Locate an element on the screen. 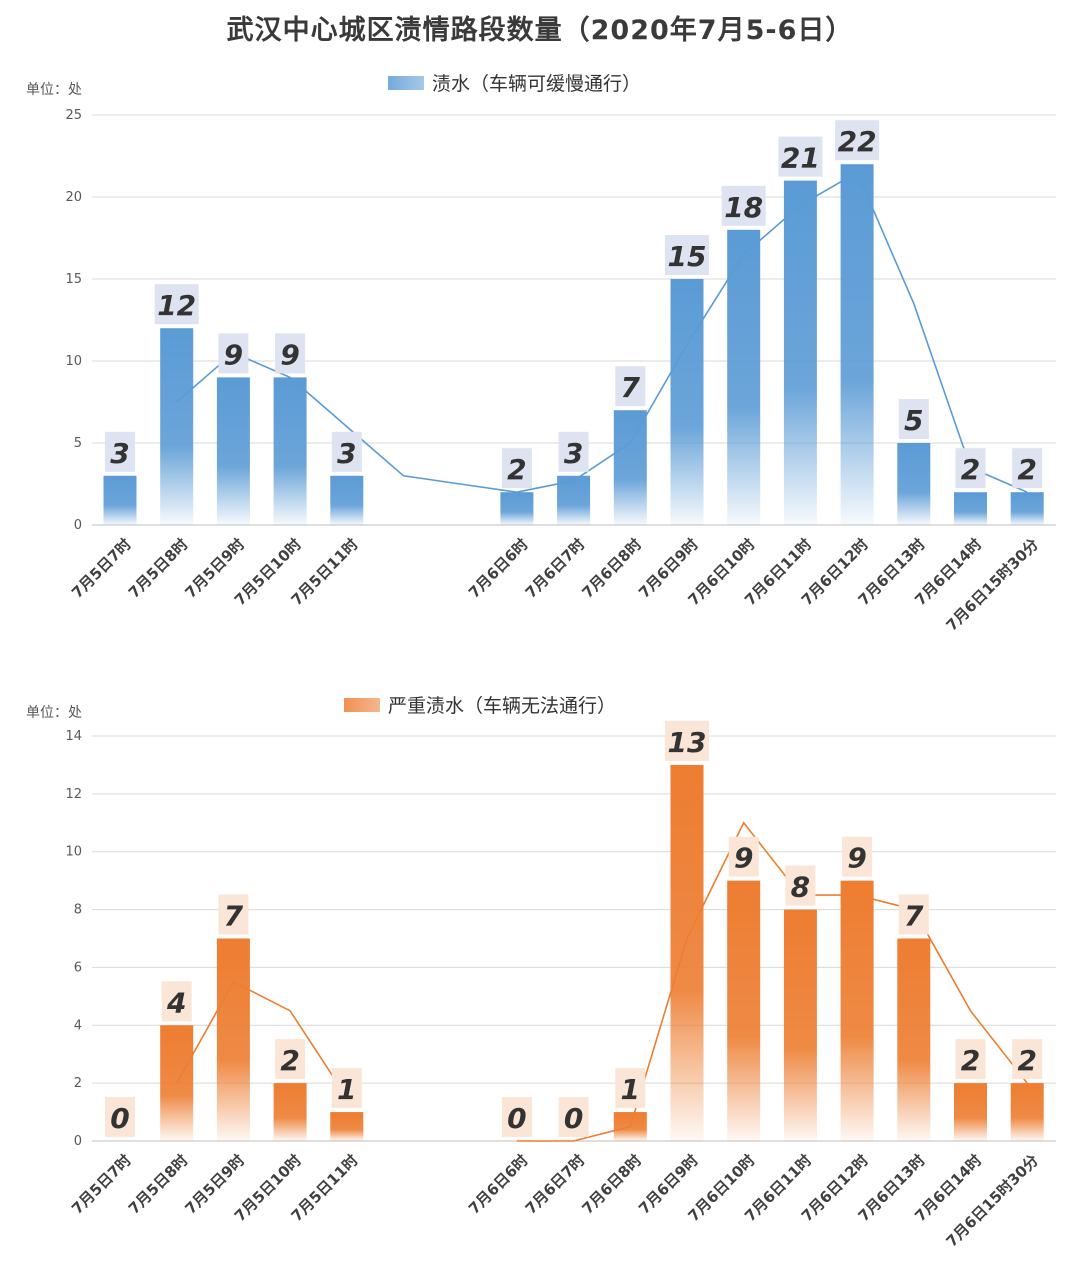 The width and height of the screenshot is (1080, 1285). data-label: 15 is located at coordinates (687, 255).